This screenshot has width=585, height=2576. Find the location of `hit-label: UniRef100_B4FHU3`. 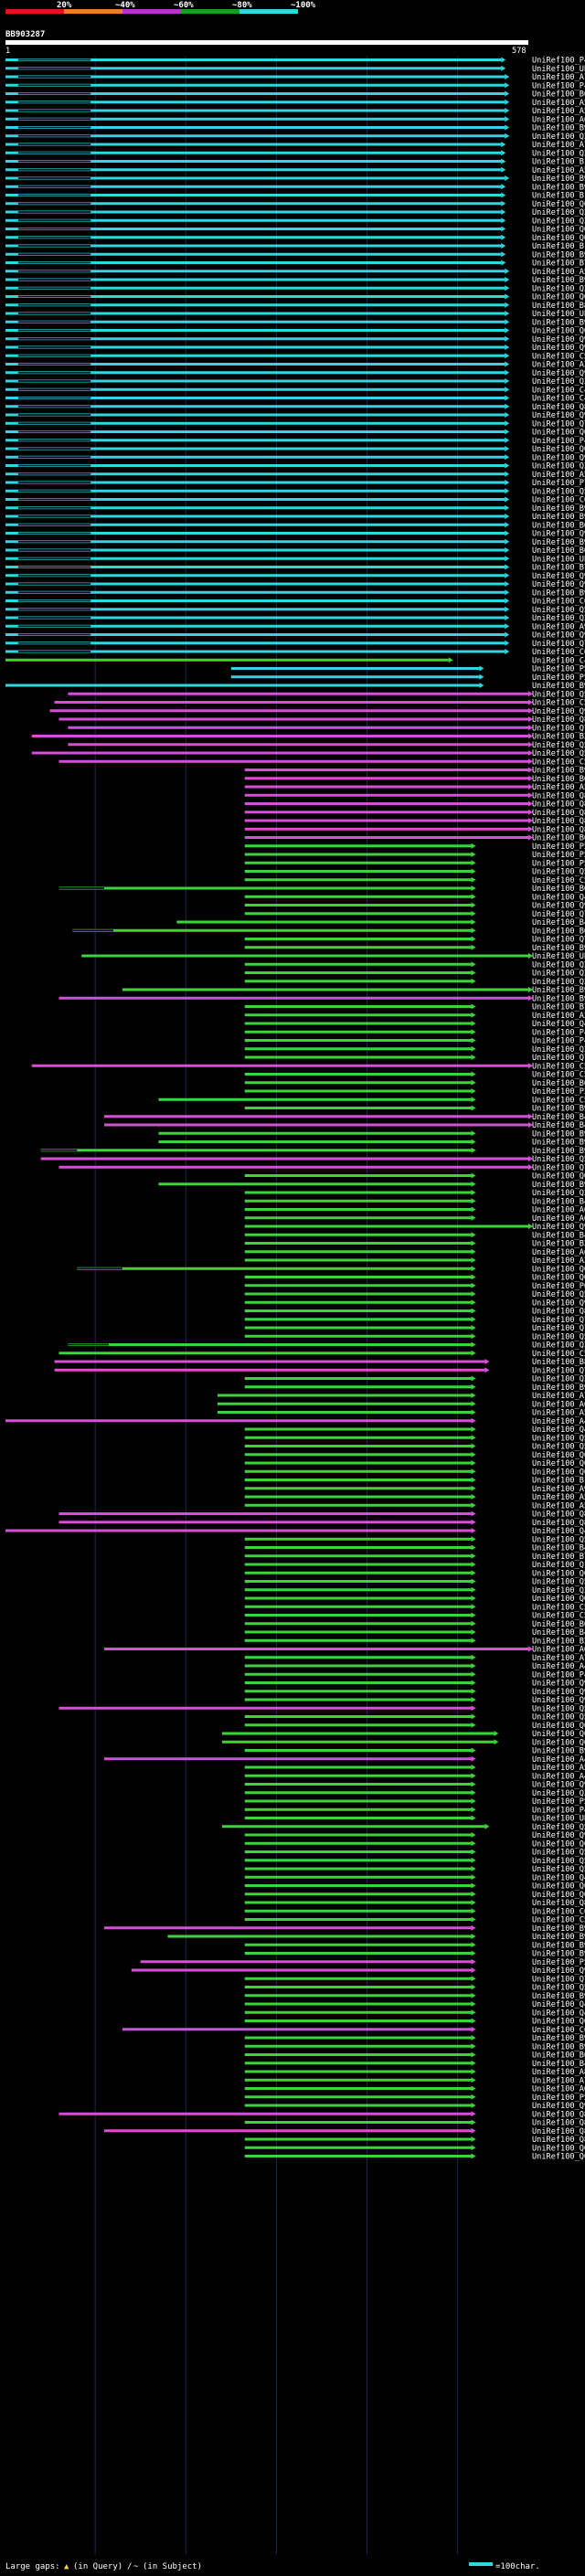

hit-label: UniRef100_B4FHU3 is located at coordinates (559, 1201).